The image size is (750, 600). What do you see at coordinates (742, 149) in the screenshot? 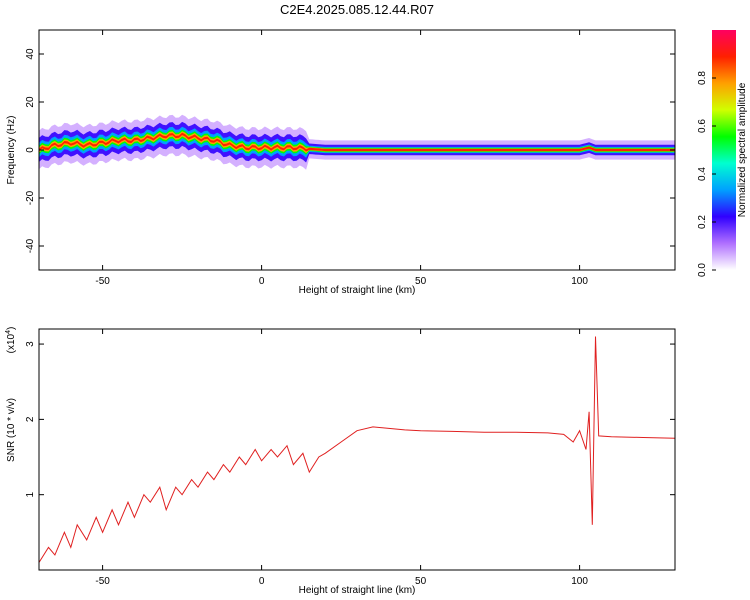
I see `colorbar-label: Normalized spectral amplitude` at bounding box center [742, 149].